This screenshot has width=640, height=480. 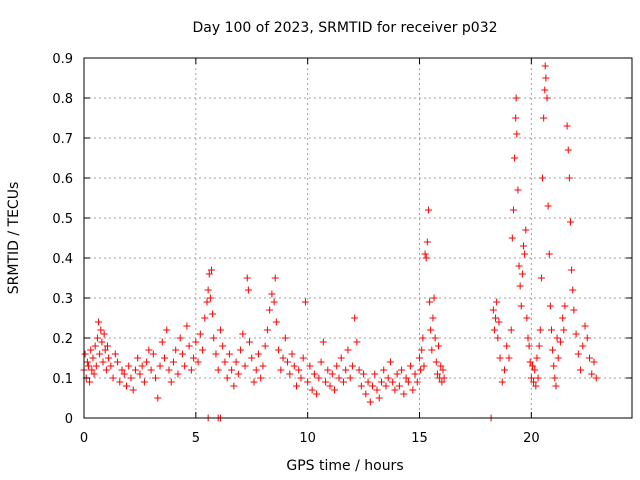 I want to click on y-axis-tick-labels: 0 0.1 0.2 0.3 0.4 0.5 0.6 0.7 0.8 0.9, so click(x=62, y=239).